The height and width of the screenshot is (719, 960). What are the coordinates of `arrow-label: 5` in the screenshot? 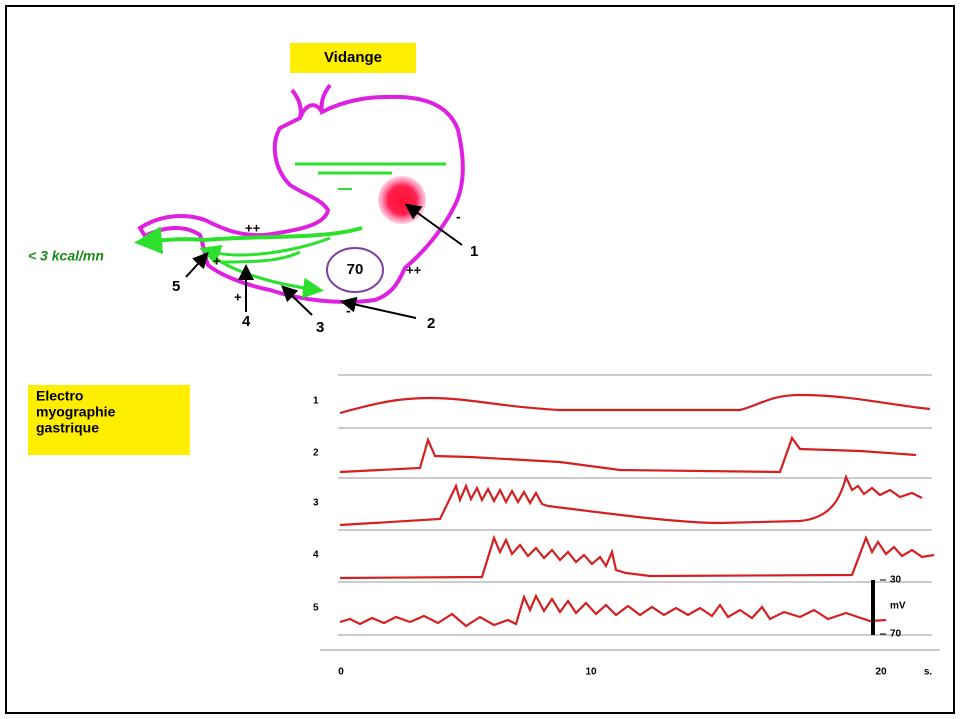 It's located at (176, 286).